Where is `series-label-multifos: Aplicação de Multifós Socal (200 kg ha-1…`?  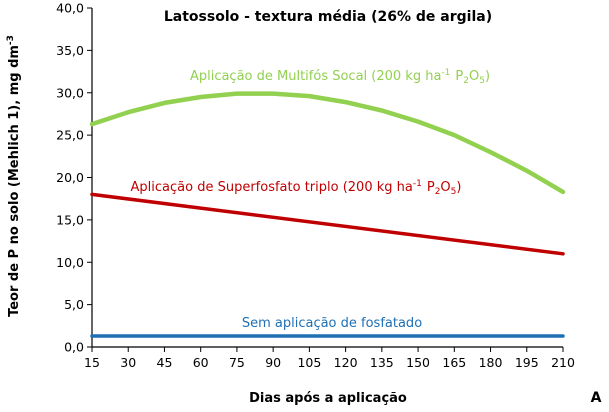
series-label-multifos: Aplicação de Multifós Socal (200 kg ha-1… is located at coordinates (340, 77).